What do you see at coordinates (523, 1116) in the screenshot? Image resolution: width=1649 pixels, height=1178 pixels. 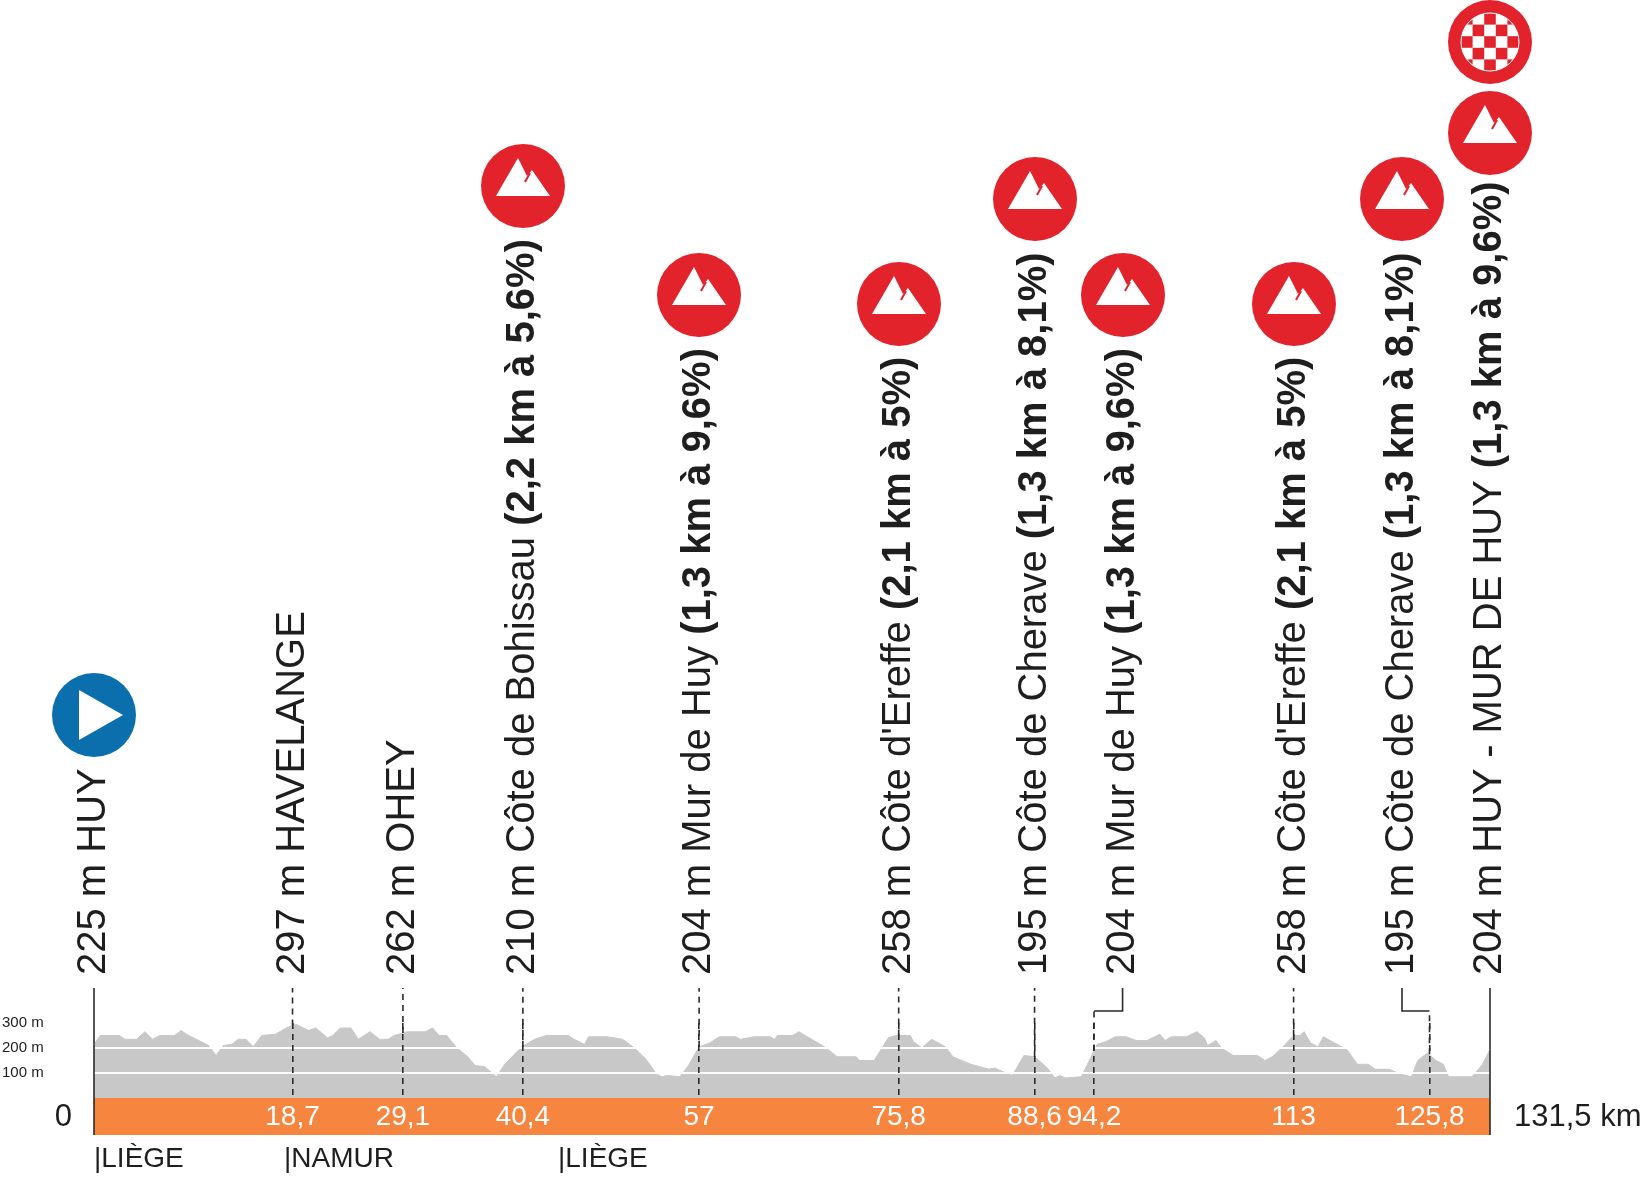 I see `x-tick-label: 40,4` at bounding box center [523, 1116].